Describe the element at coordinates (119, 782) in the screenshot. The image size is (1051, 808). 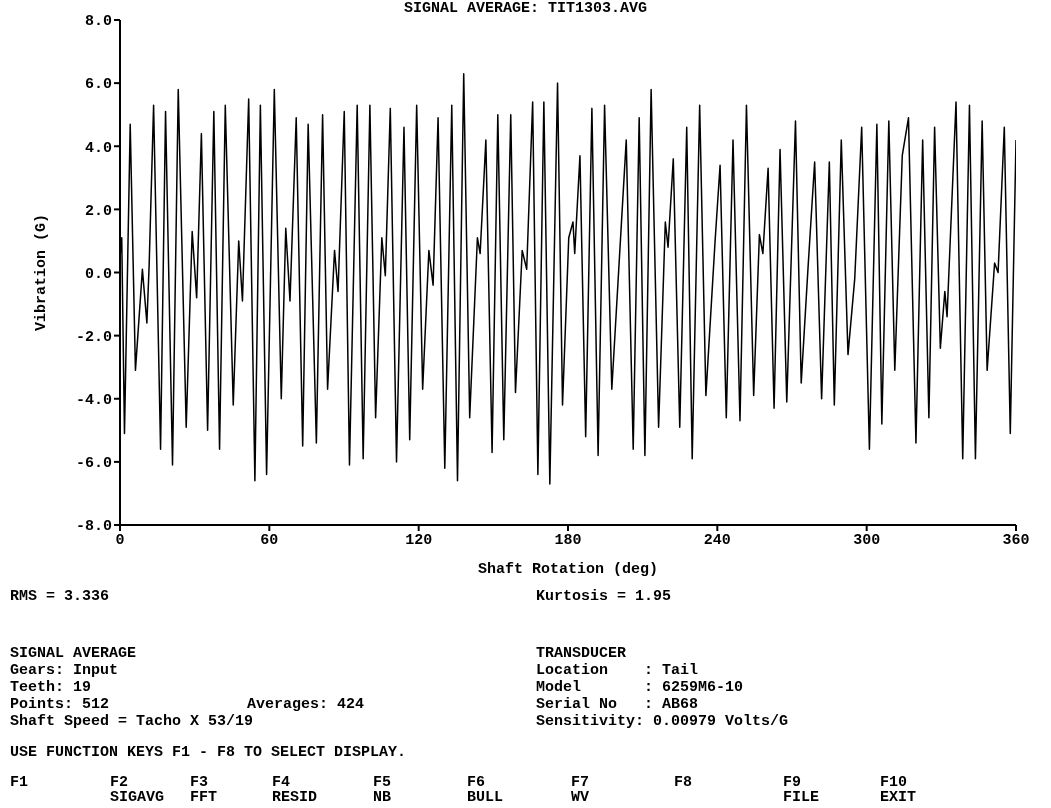
I see `text: F2` at that location.